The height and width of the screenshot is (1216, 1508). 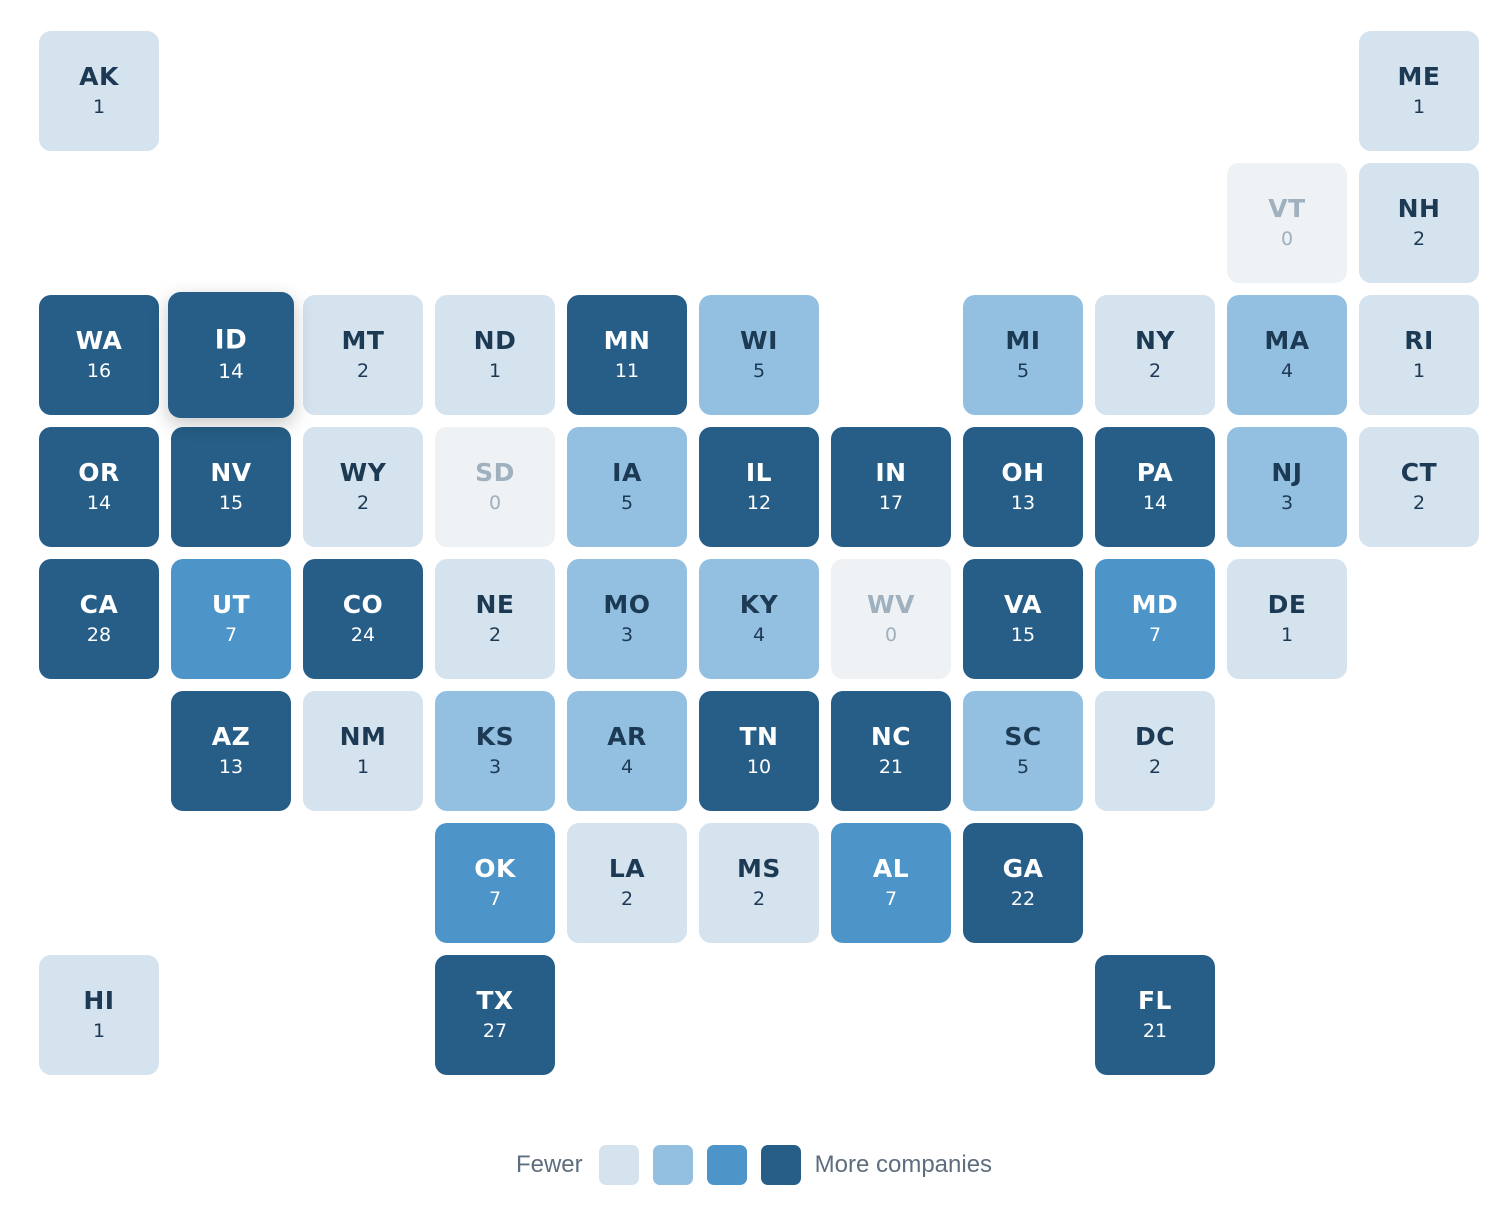 I want to click on state-tile-nh: NH 2, so click(x=1419, y=223).